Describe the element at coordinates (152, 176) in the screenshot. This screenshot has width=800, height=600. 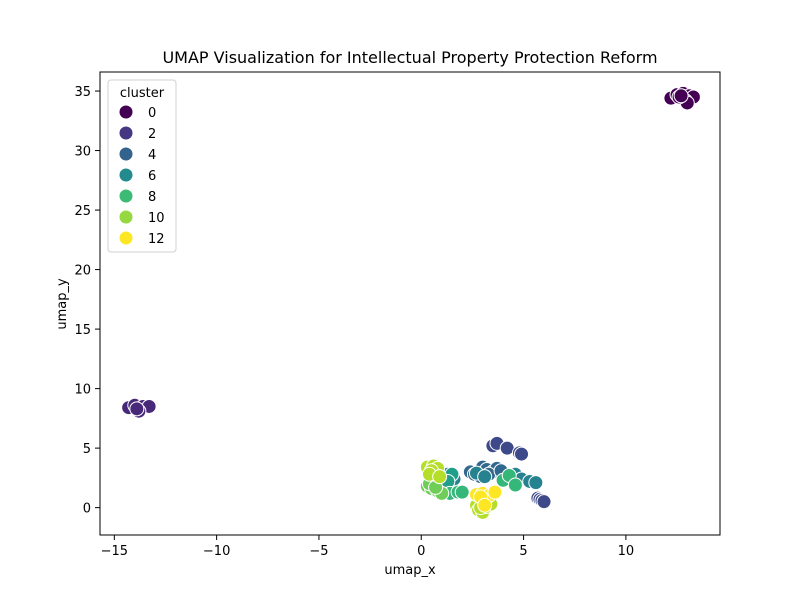
I see `legend-label-6: 6` at that location.